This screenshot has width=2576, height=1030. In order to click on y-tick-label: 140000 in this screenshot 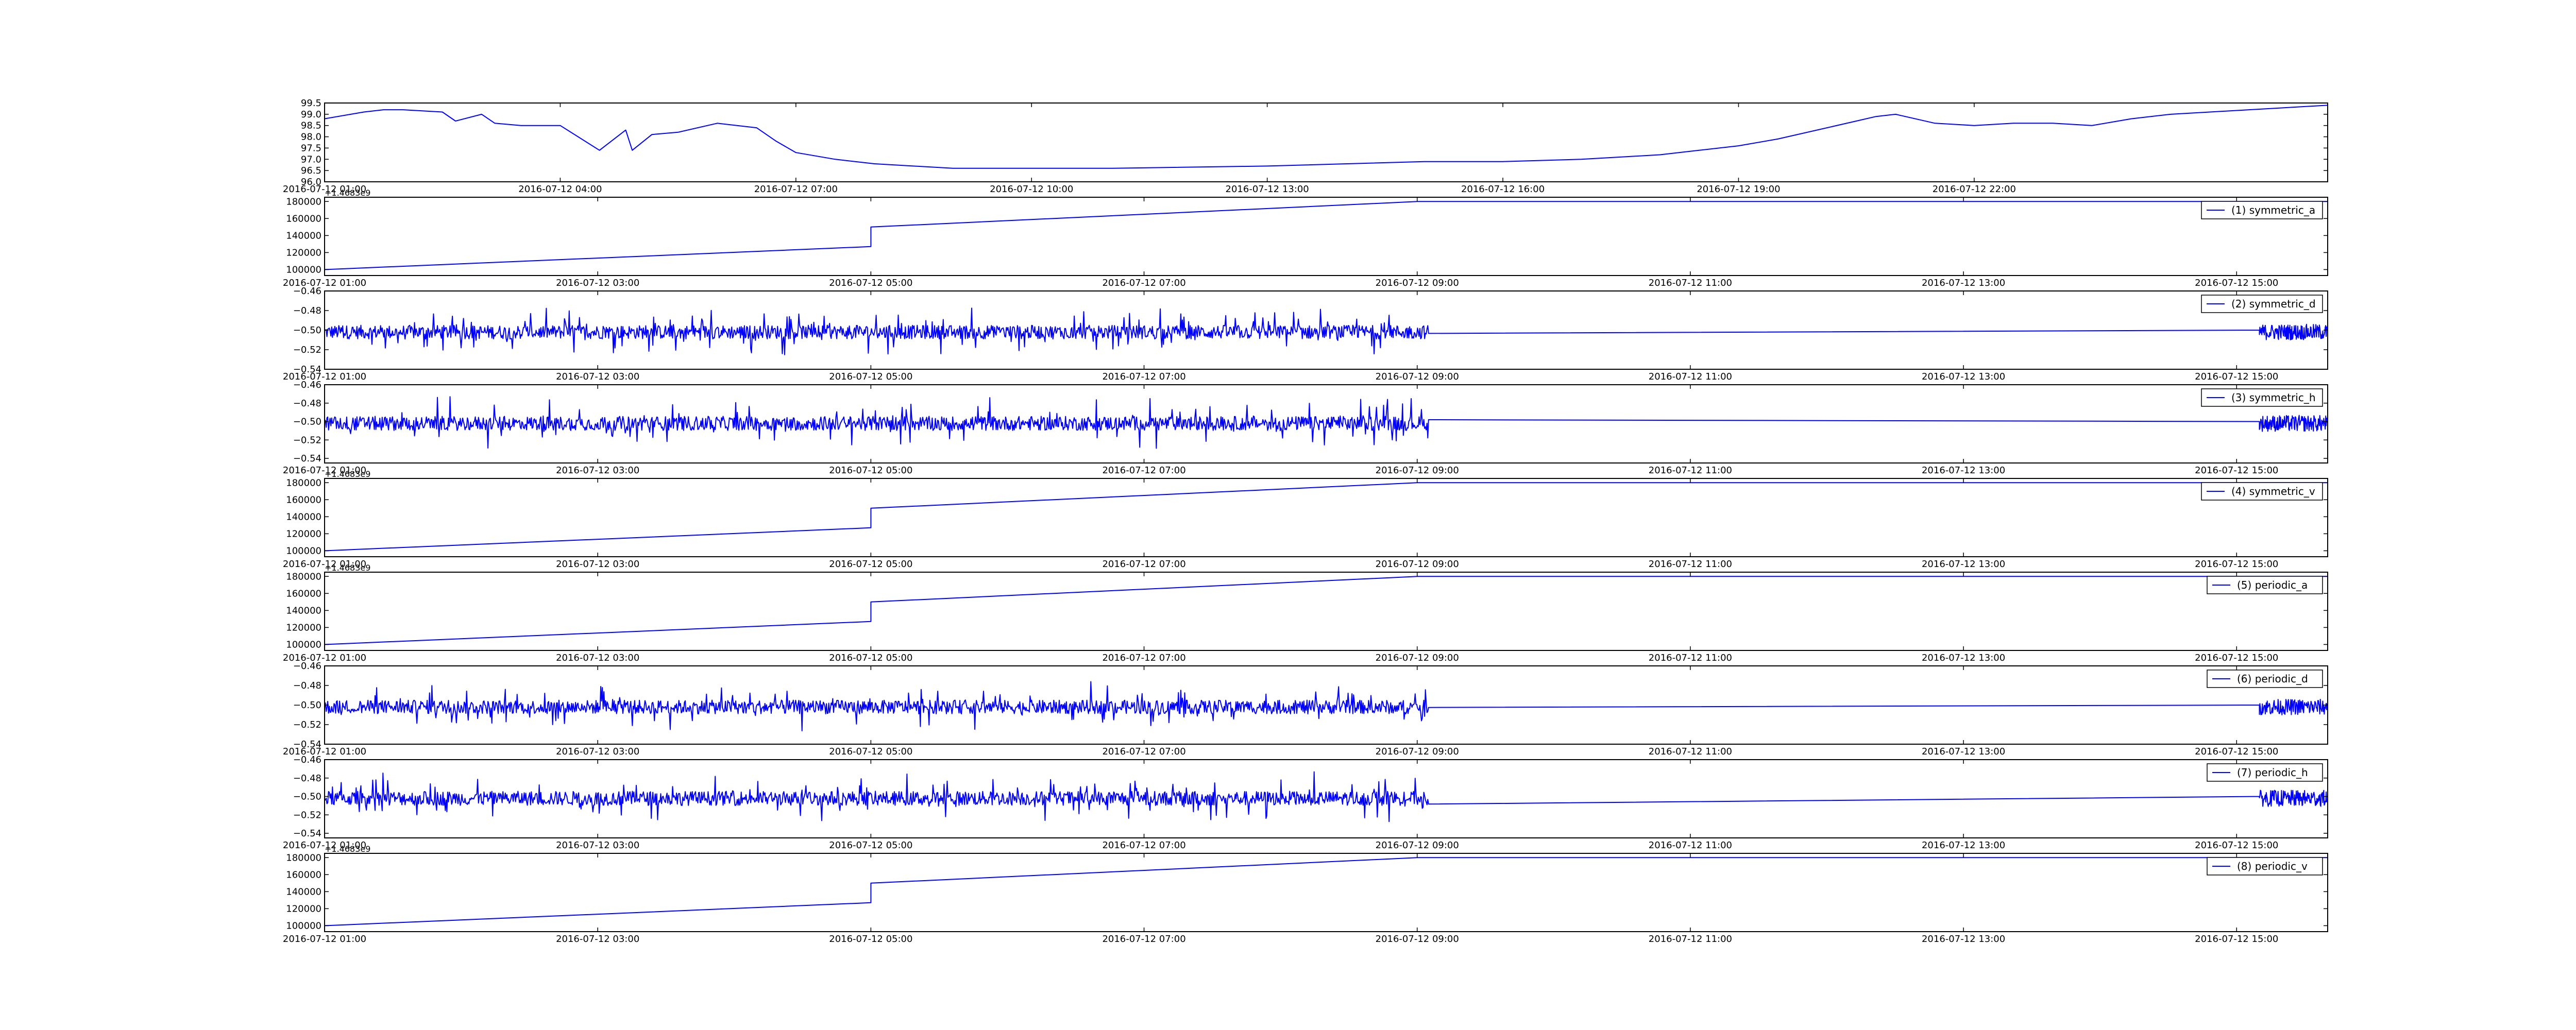, I will do `click(303, 235)`.